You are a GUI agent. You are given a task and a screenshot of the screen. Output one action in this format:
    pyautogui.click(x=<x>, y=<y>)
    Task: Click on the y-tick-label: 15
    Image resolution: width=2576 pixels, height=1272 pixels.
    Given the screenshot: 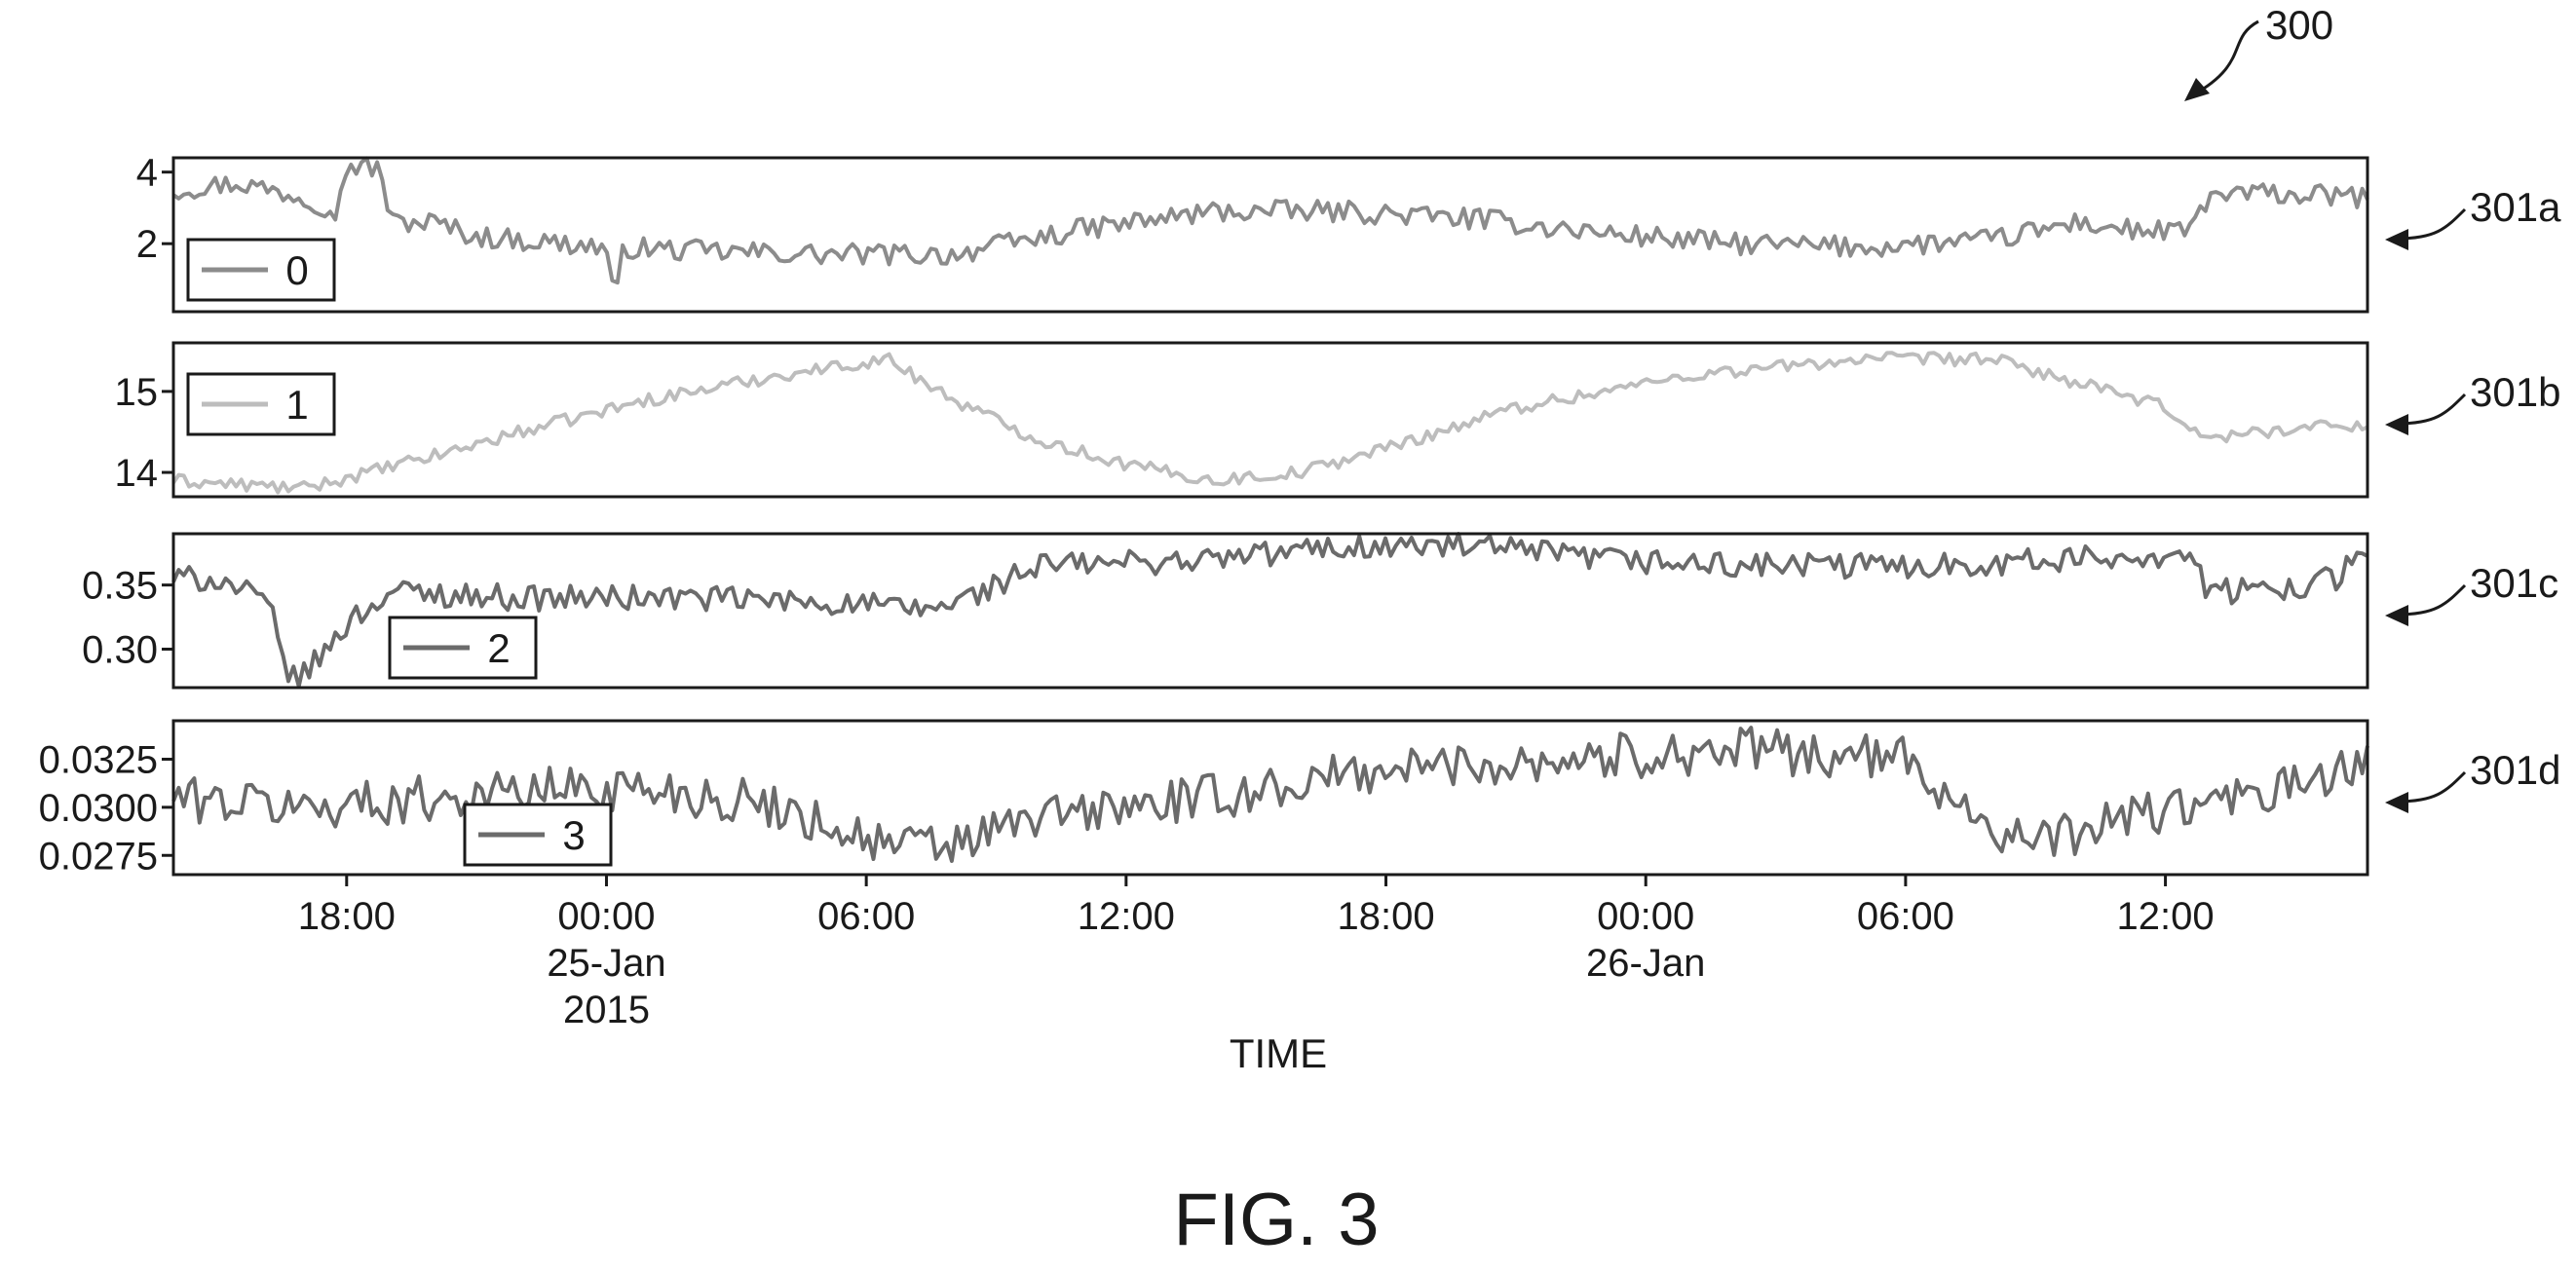 What is the action you would take?
    pyautogui.click(x=137, y=392)
    